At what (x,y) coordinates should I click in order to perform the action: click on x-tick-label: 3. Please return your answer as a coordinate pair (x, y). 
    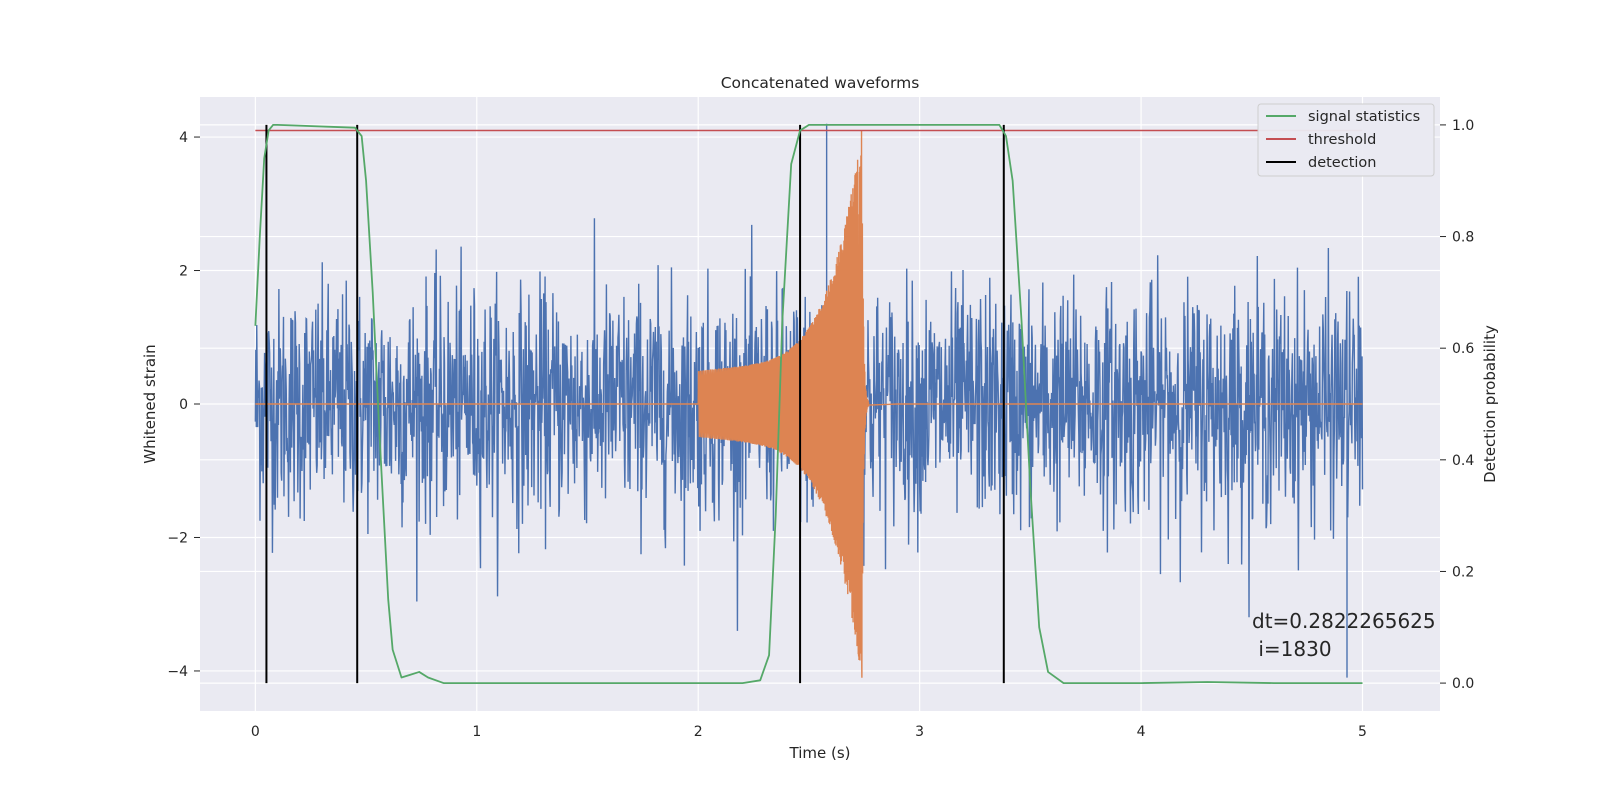
    Looking at the image, I should click on (919, 732).